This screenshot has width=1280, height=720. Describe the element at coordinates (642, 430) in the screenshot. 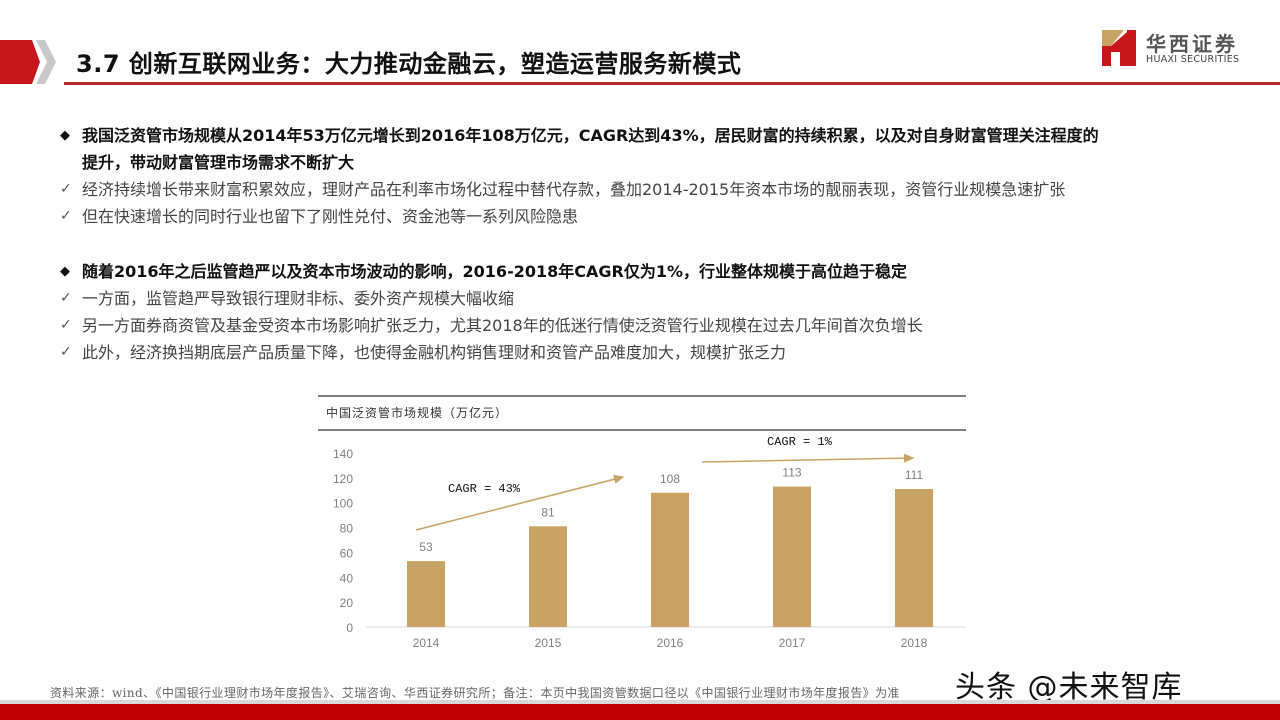

I see `chart-title-rule` at that location.